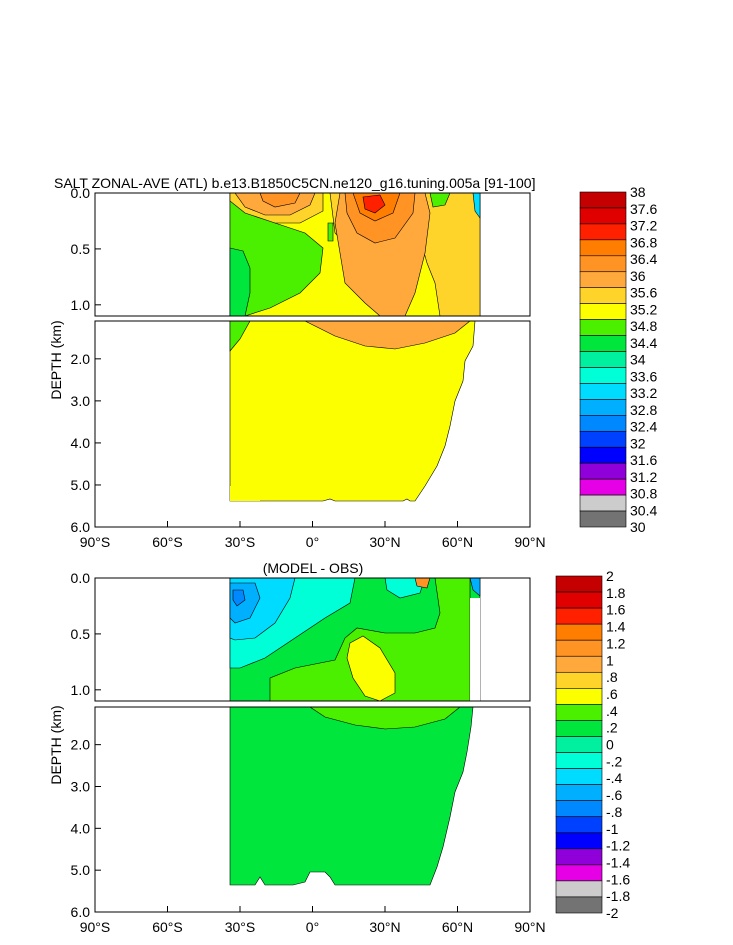 The height and width of the screenshot is (945, 733). I want to click on colorbar-label: .6, so click(612, 694).